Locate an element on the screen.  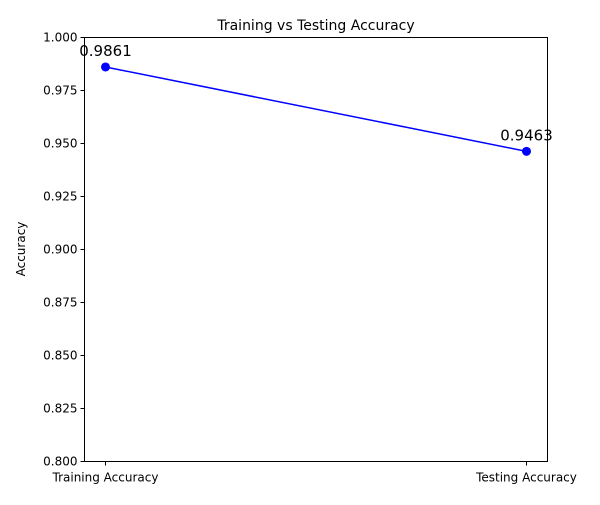
x-tick-label: Testing Accuracy is located at coordinates (526, 478).